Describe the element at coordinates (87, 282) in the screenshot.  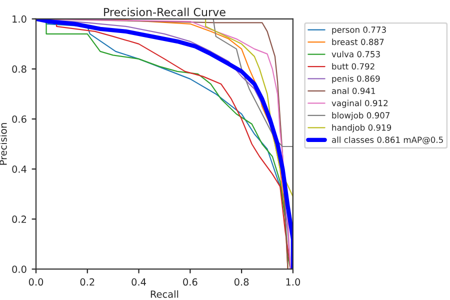
I see `x-tick-label: 0.2` at that location.